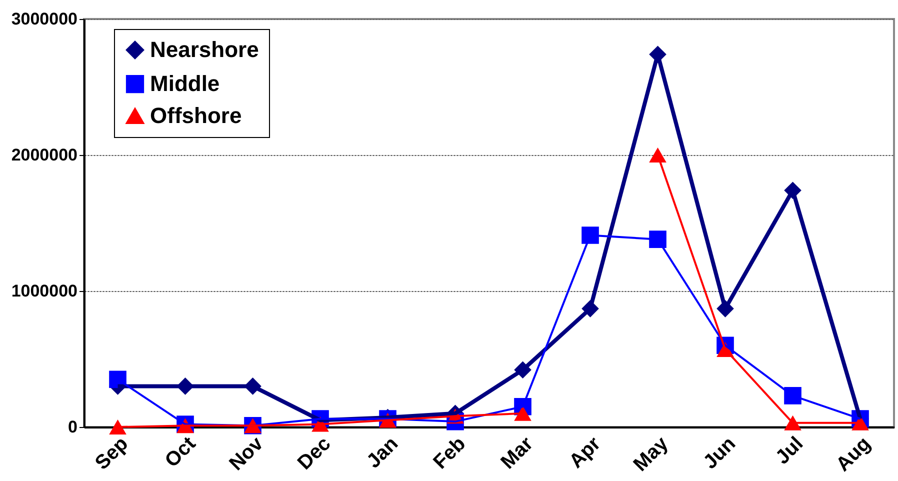 Image resolution: width=898 pixels, height=481 pixels. What do you see at coordinates (44, 155) in the screenshot?
I see `y-tick-label: 2000000` at bounding box center [44, 155].